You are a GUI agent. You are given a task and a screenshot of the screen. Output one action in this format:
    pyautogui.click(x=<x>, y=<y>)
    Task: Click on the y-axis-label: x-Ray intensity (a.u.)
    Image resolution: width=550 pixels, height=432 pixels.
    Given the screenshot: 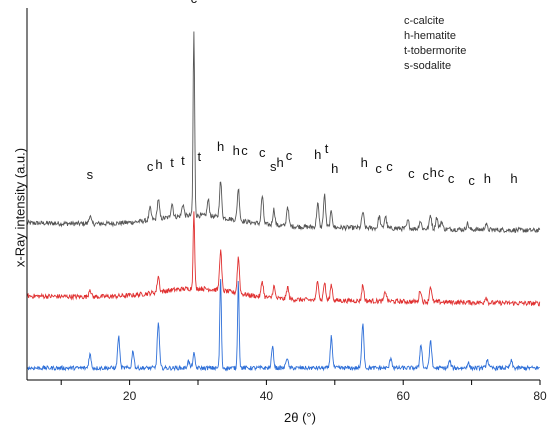 What is the action you would take?
    pyautogui.click(x=20, y=207)
    